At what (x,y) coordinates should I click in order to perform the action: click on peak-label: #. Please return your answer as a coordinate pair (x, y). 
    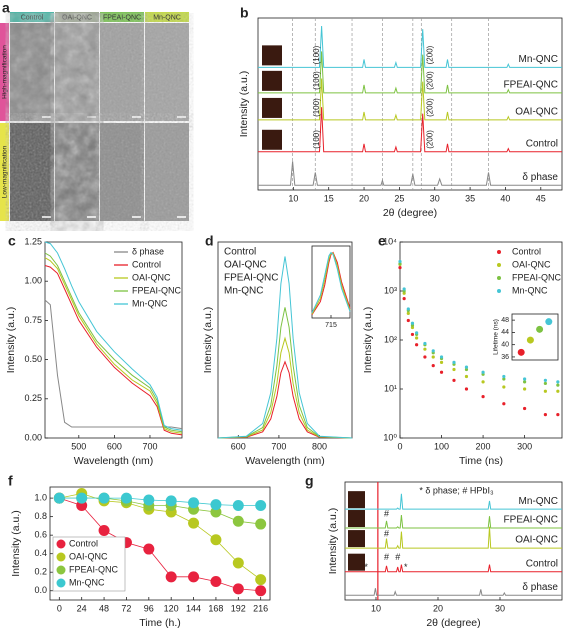
    Looking at the image, I should click on (397, 557).